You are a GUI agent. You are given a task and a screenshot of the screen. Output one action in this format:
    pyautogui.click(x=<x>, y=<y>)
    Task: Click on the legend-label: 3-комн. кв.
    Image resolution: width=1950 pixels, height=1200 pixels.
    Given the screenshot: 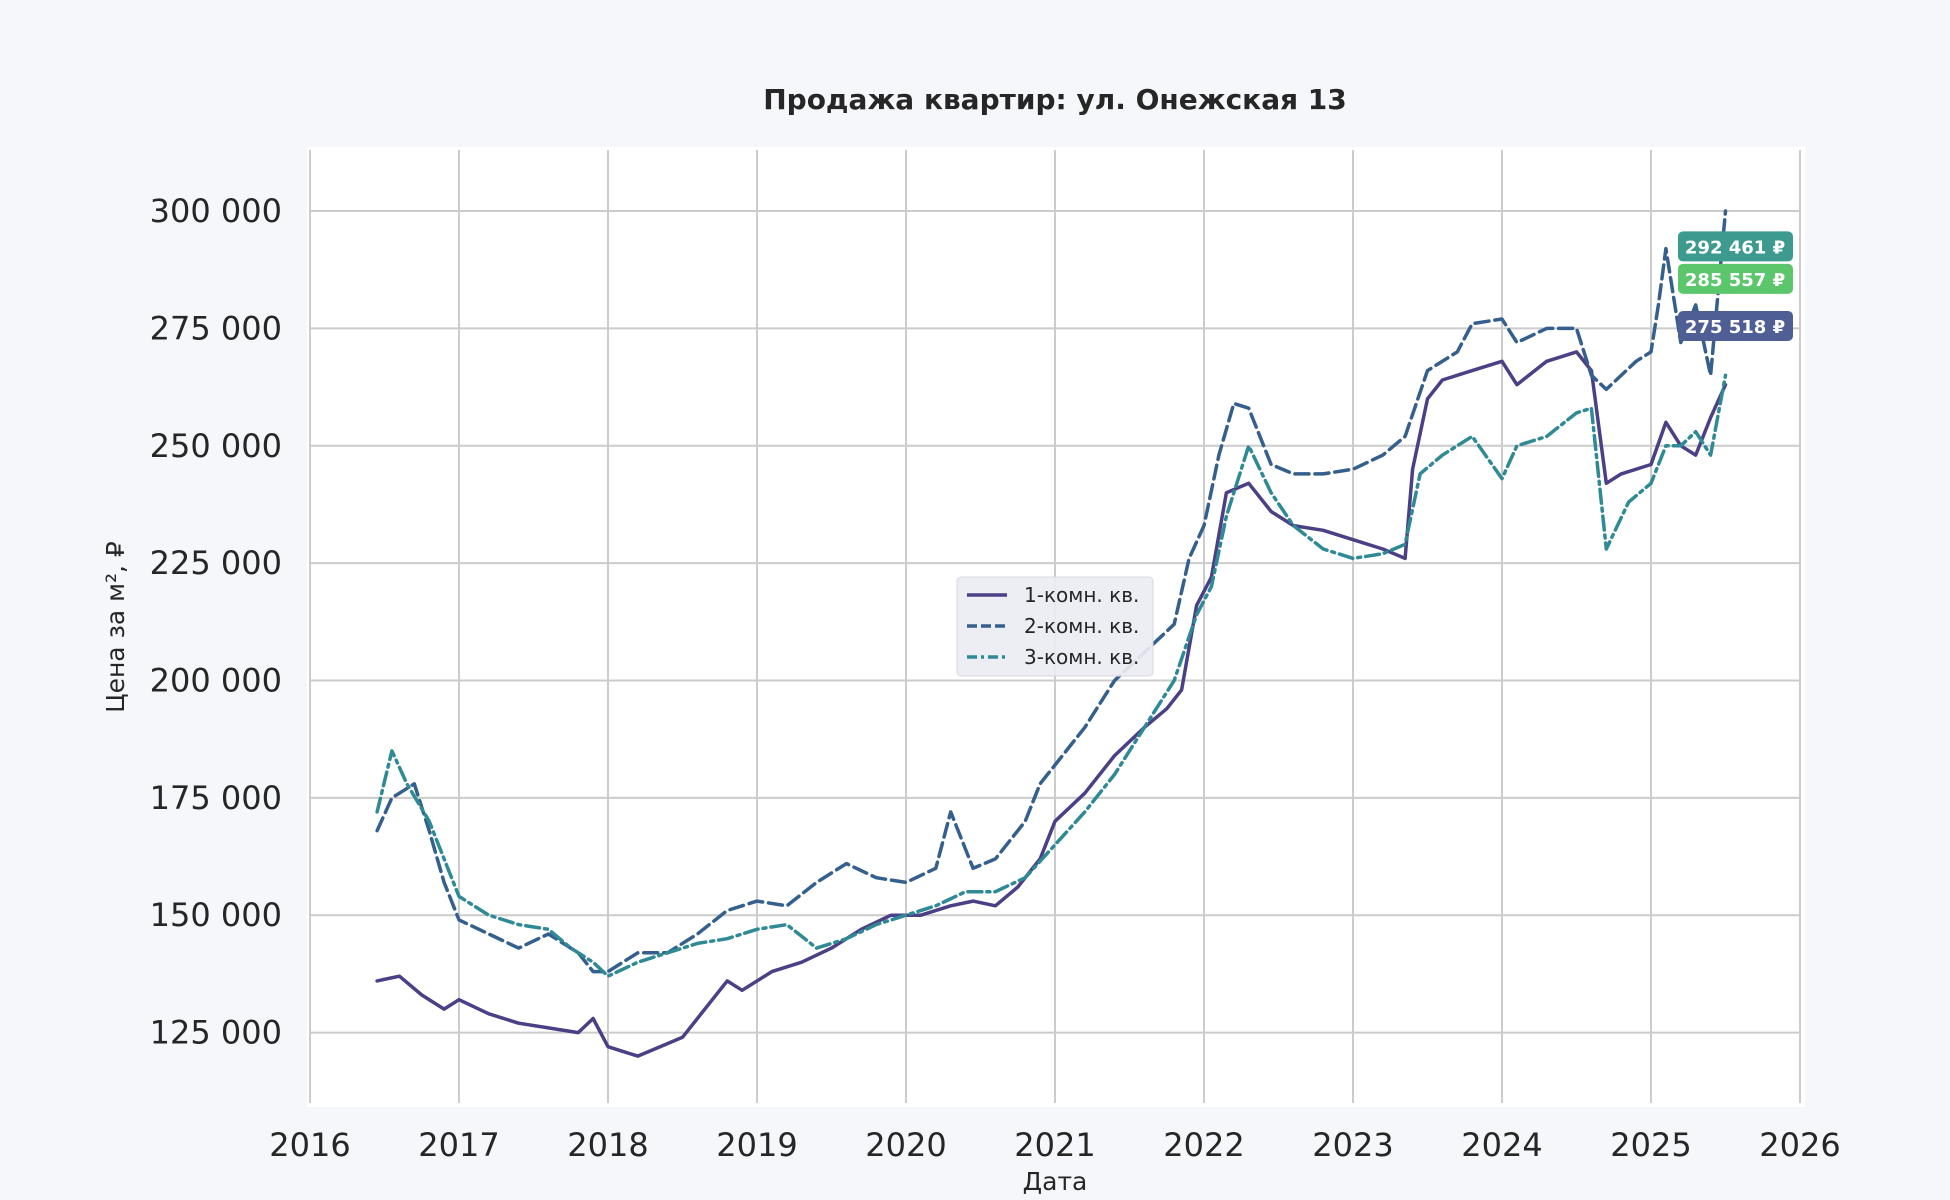 What is the action you would take?
    pyautogui.click(x=1081, y=657)
    